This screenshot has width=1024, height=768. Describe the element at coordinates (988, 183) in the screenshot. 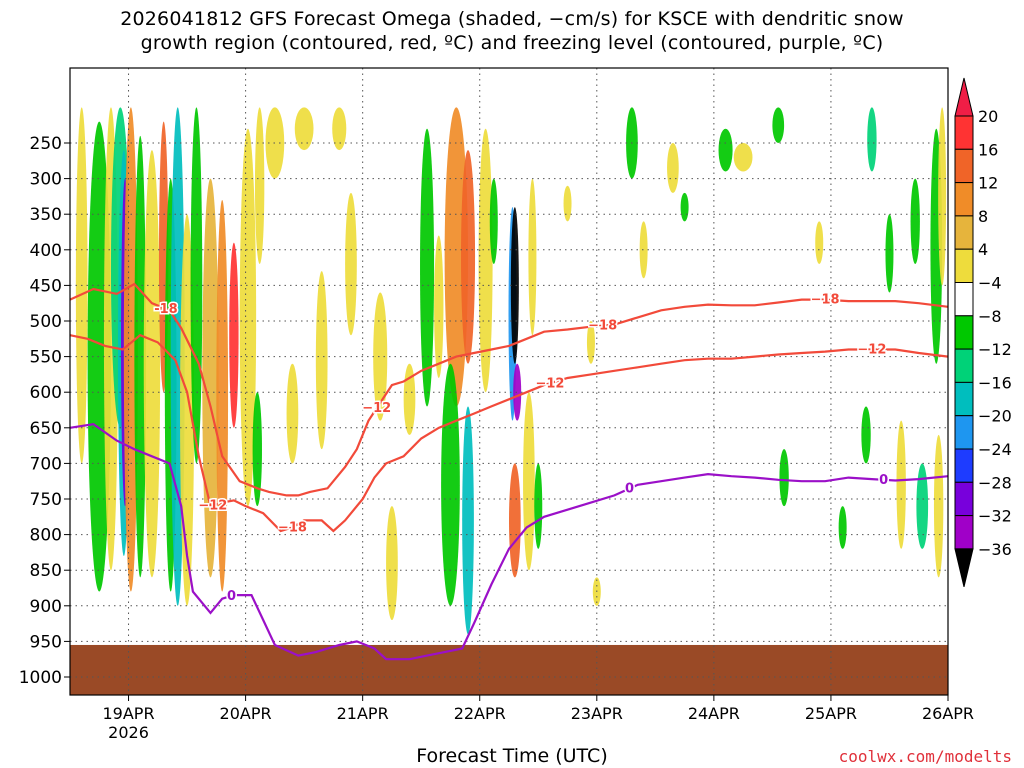

I see `colorbar-label: 12` at that location.